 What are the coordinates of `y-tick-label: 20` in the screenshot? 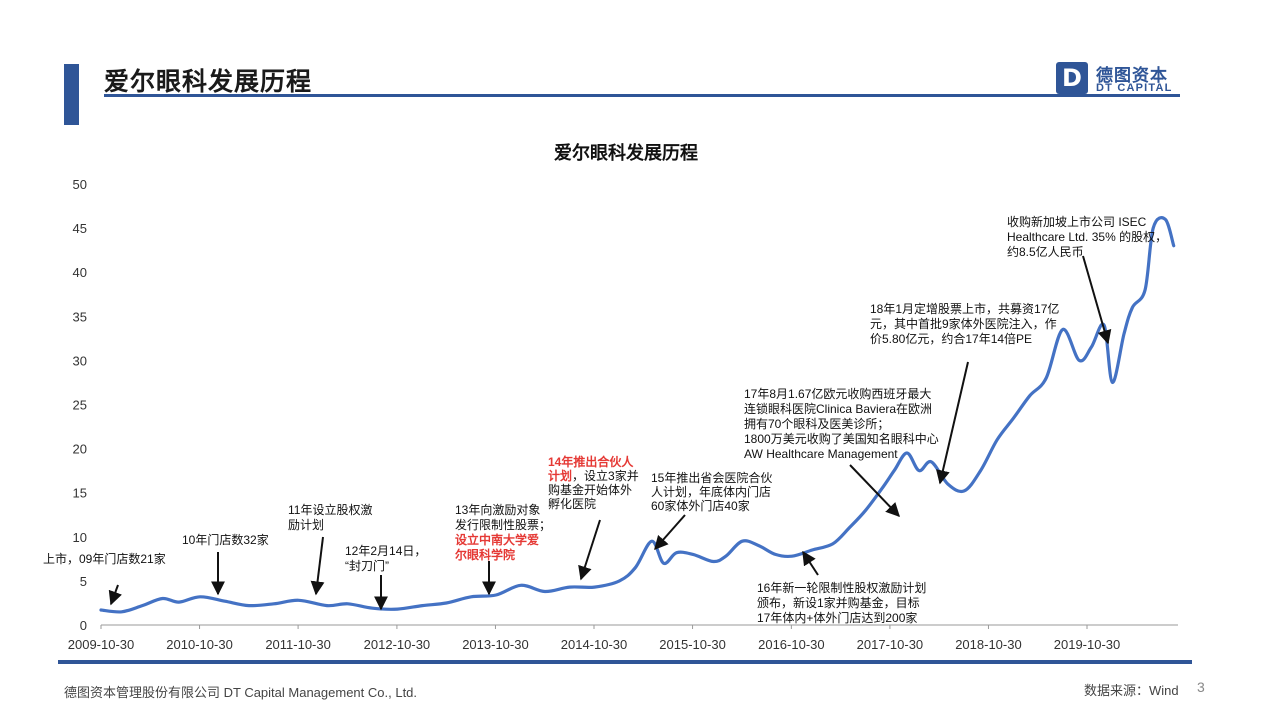 It's located at (80, 449).